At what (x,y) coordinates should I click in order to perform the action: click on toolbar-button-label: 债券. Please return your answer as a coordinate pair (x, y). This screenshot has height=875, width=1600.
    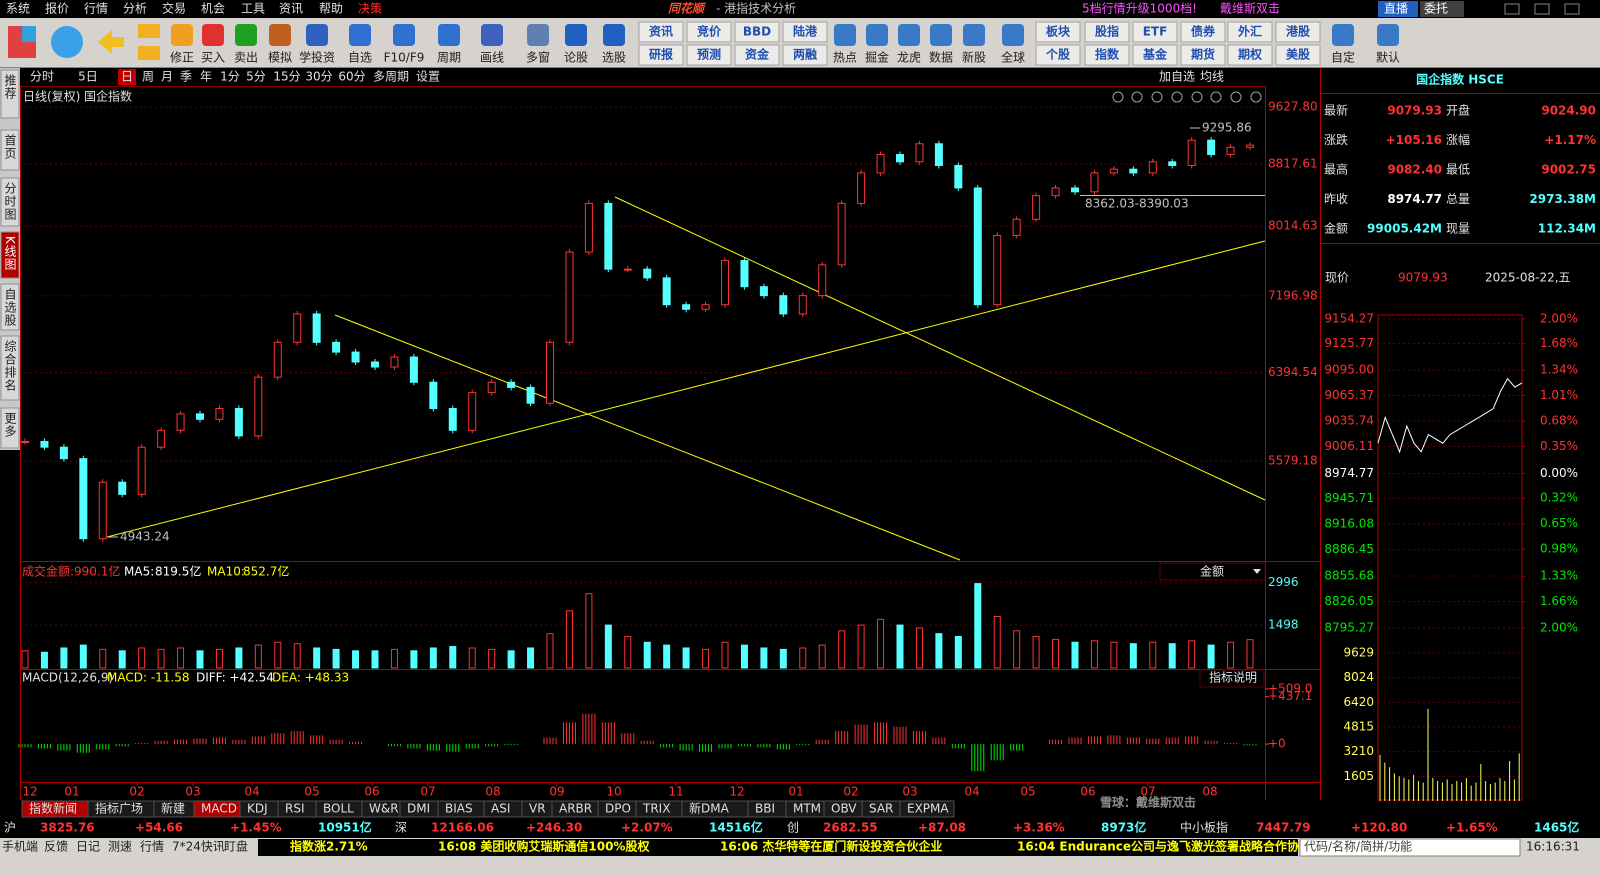
    Looking at the image, I should click on (1203, 31).